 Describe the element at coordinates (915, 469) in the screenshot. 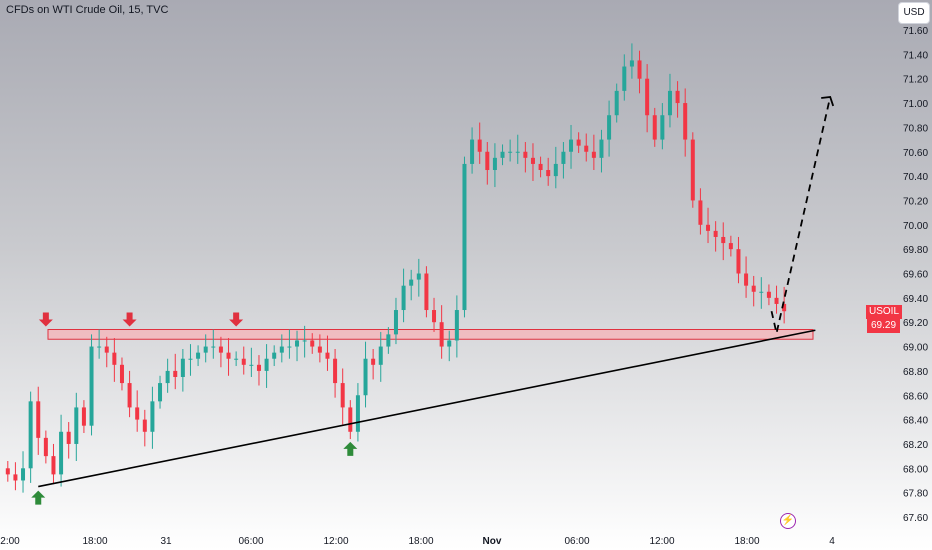

I see `y-tick-label: 68.00` at that location.